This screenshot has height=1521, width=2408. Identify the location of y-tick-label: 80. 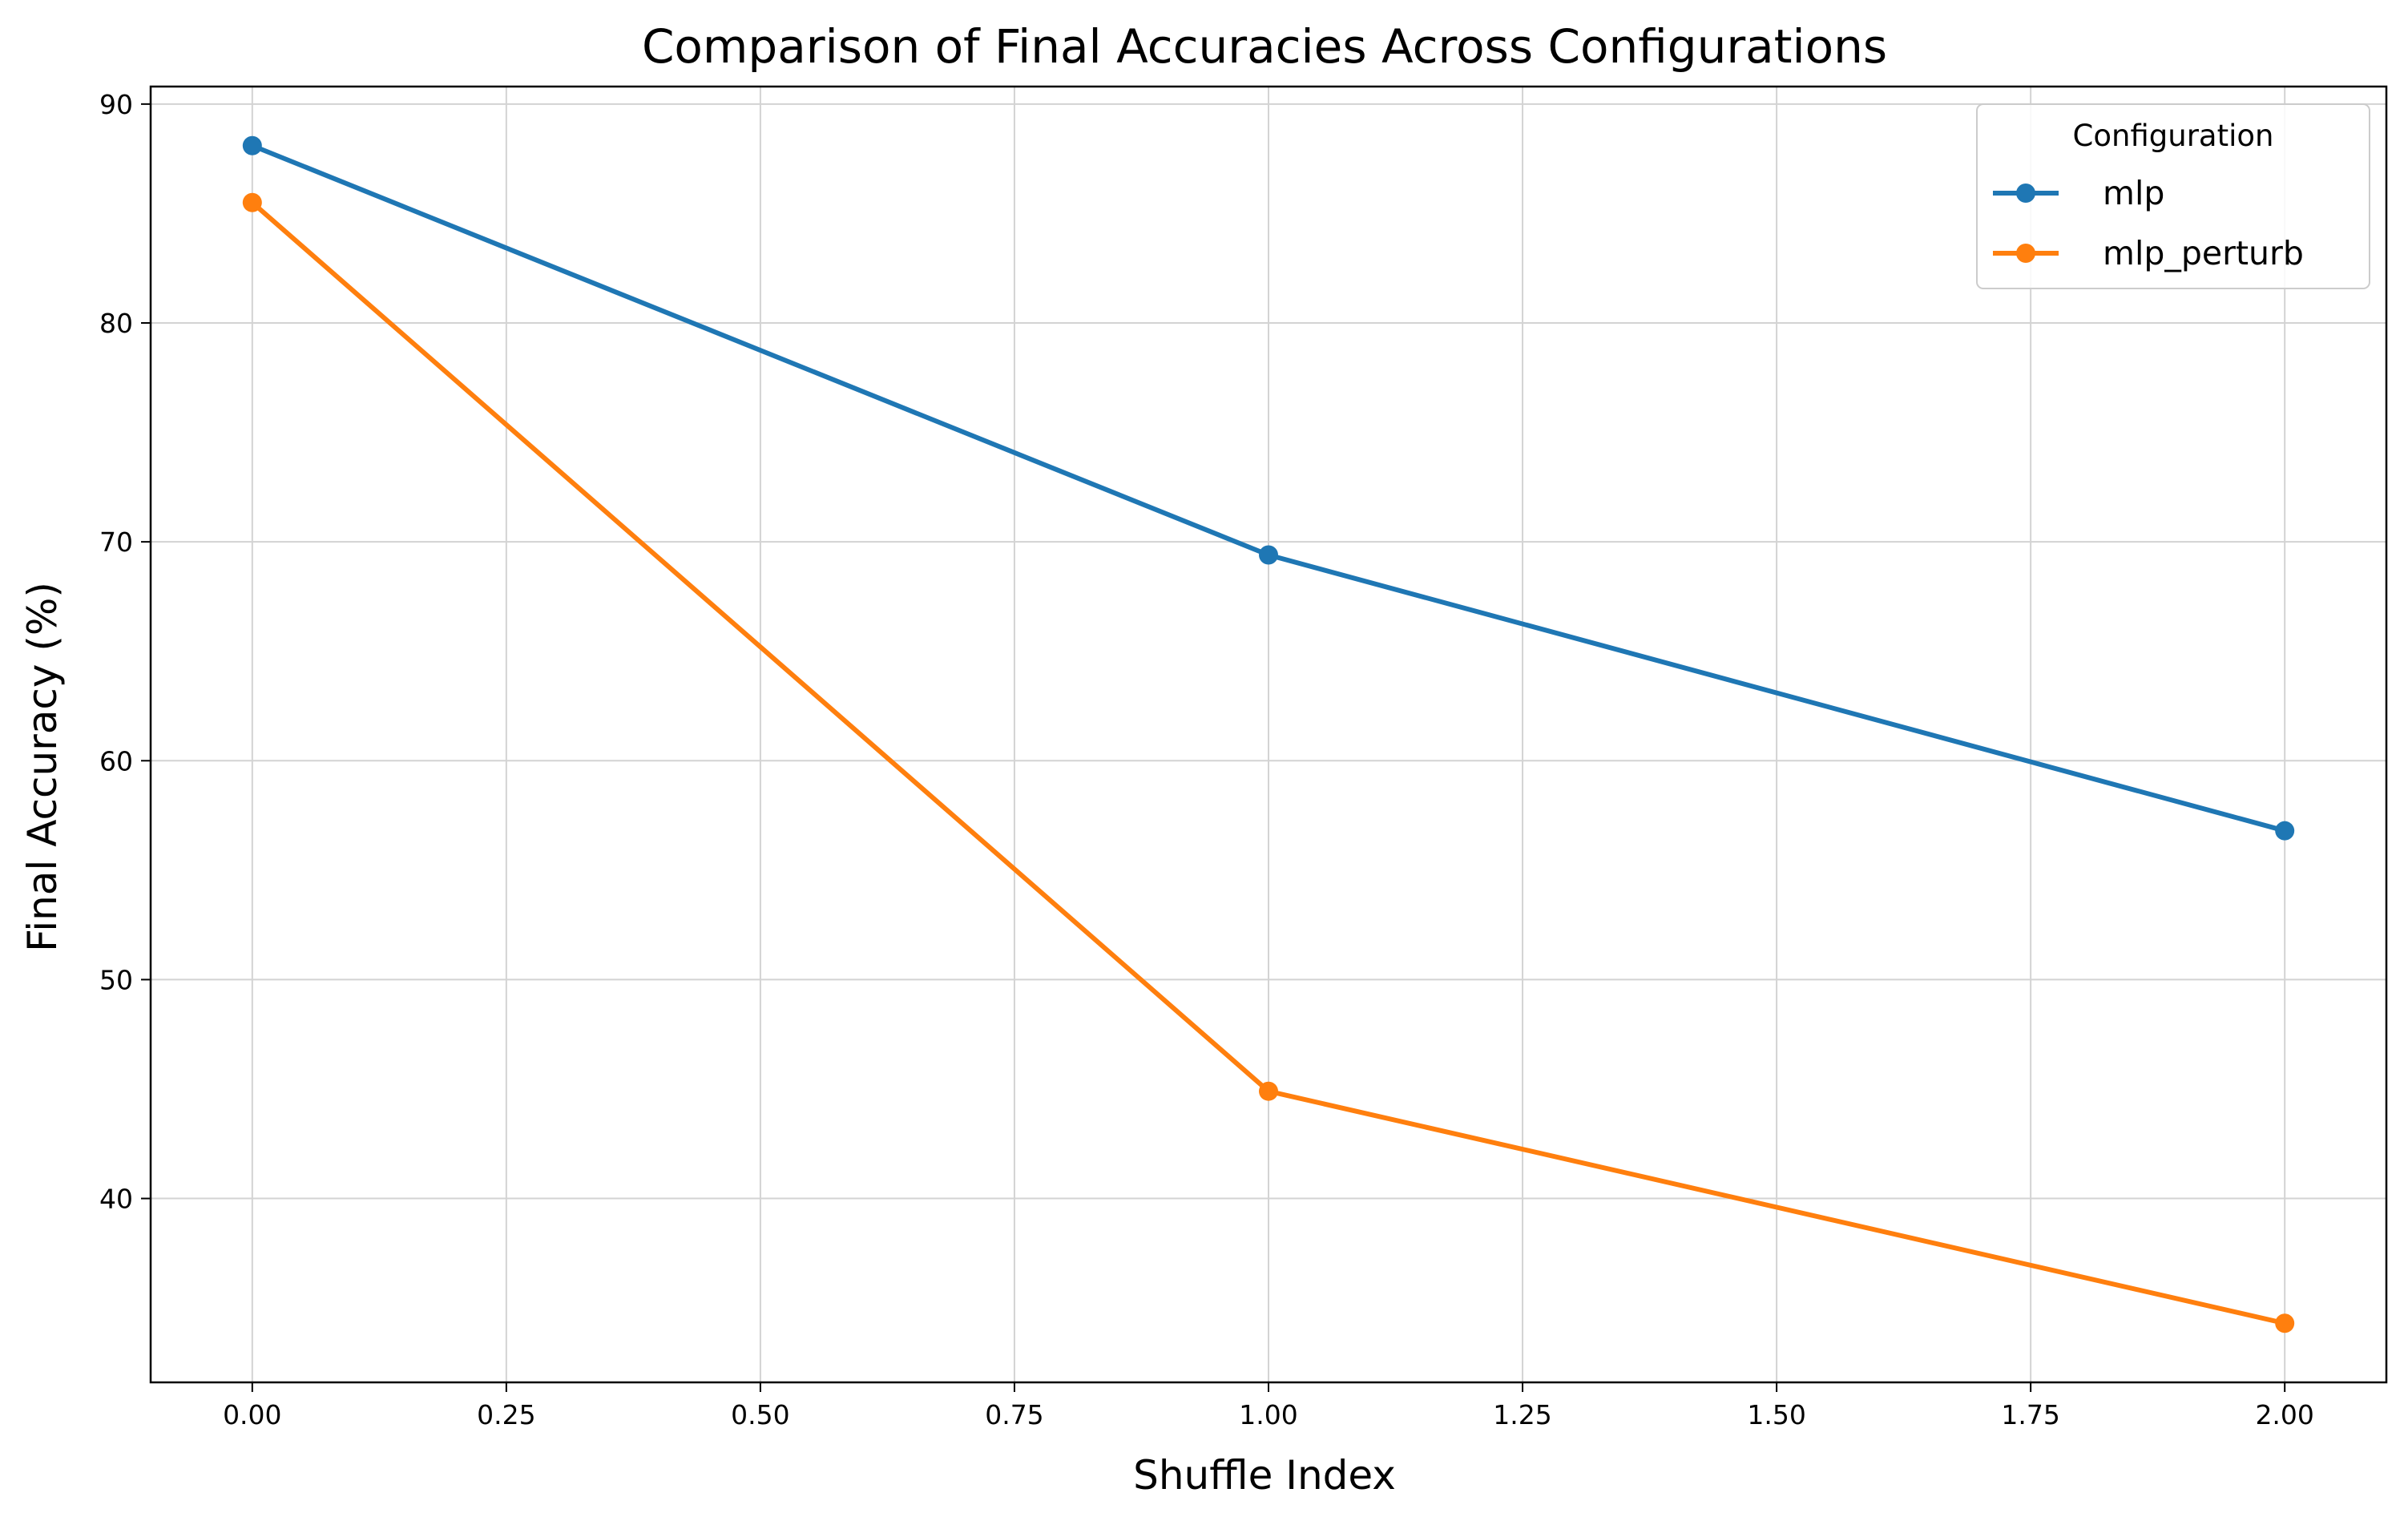
(116, 323).